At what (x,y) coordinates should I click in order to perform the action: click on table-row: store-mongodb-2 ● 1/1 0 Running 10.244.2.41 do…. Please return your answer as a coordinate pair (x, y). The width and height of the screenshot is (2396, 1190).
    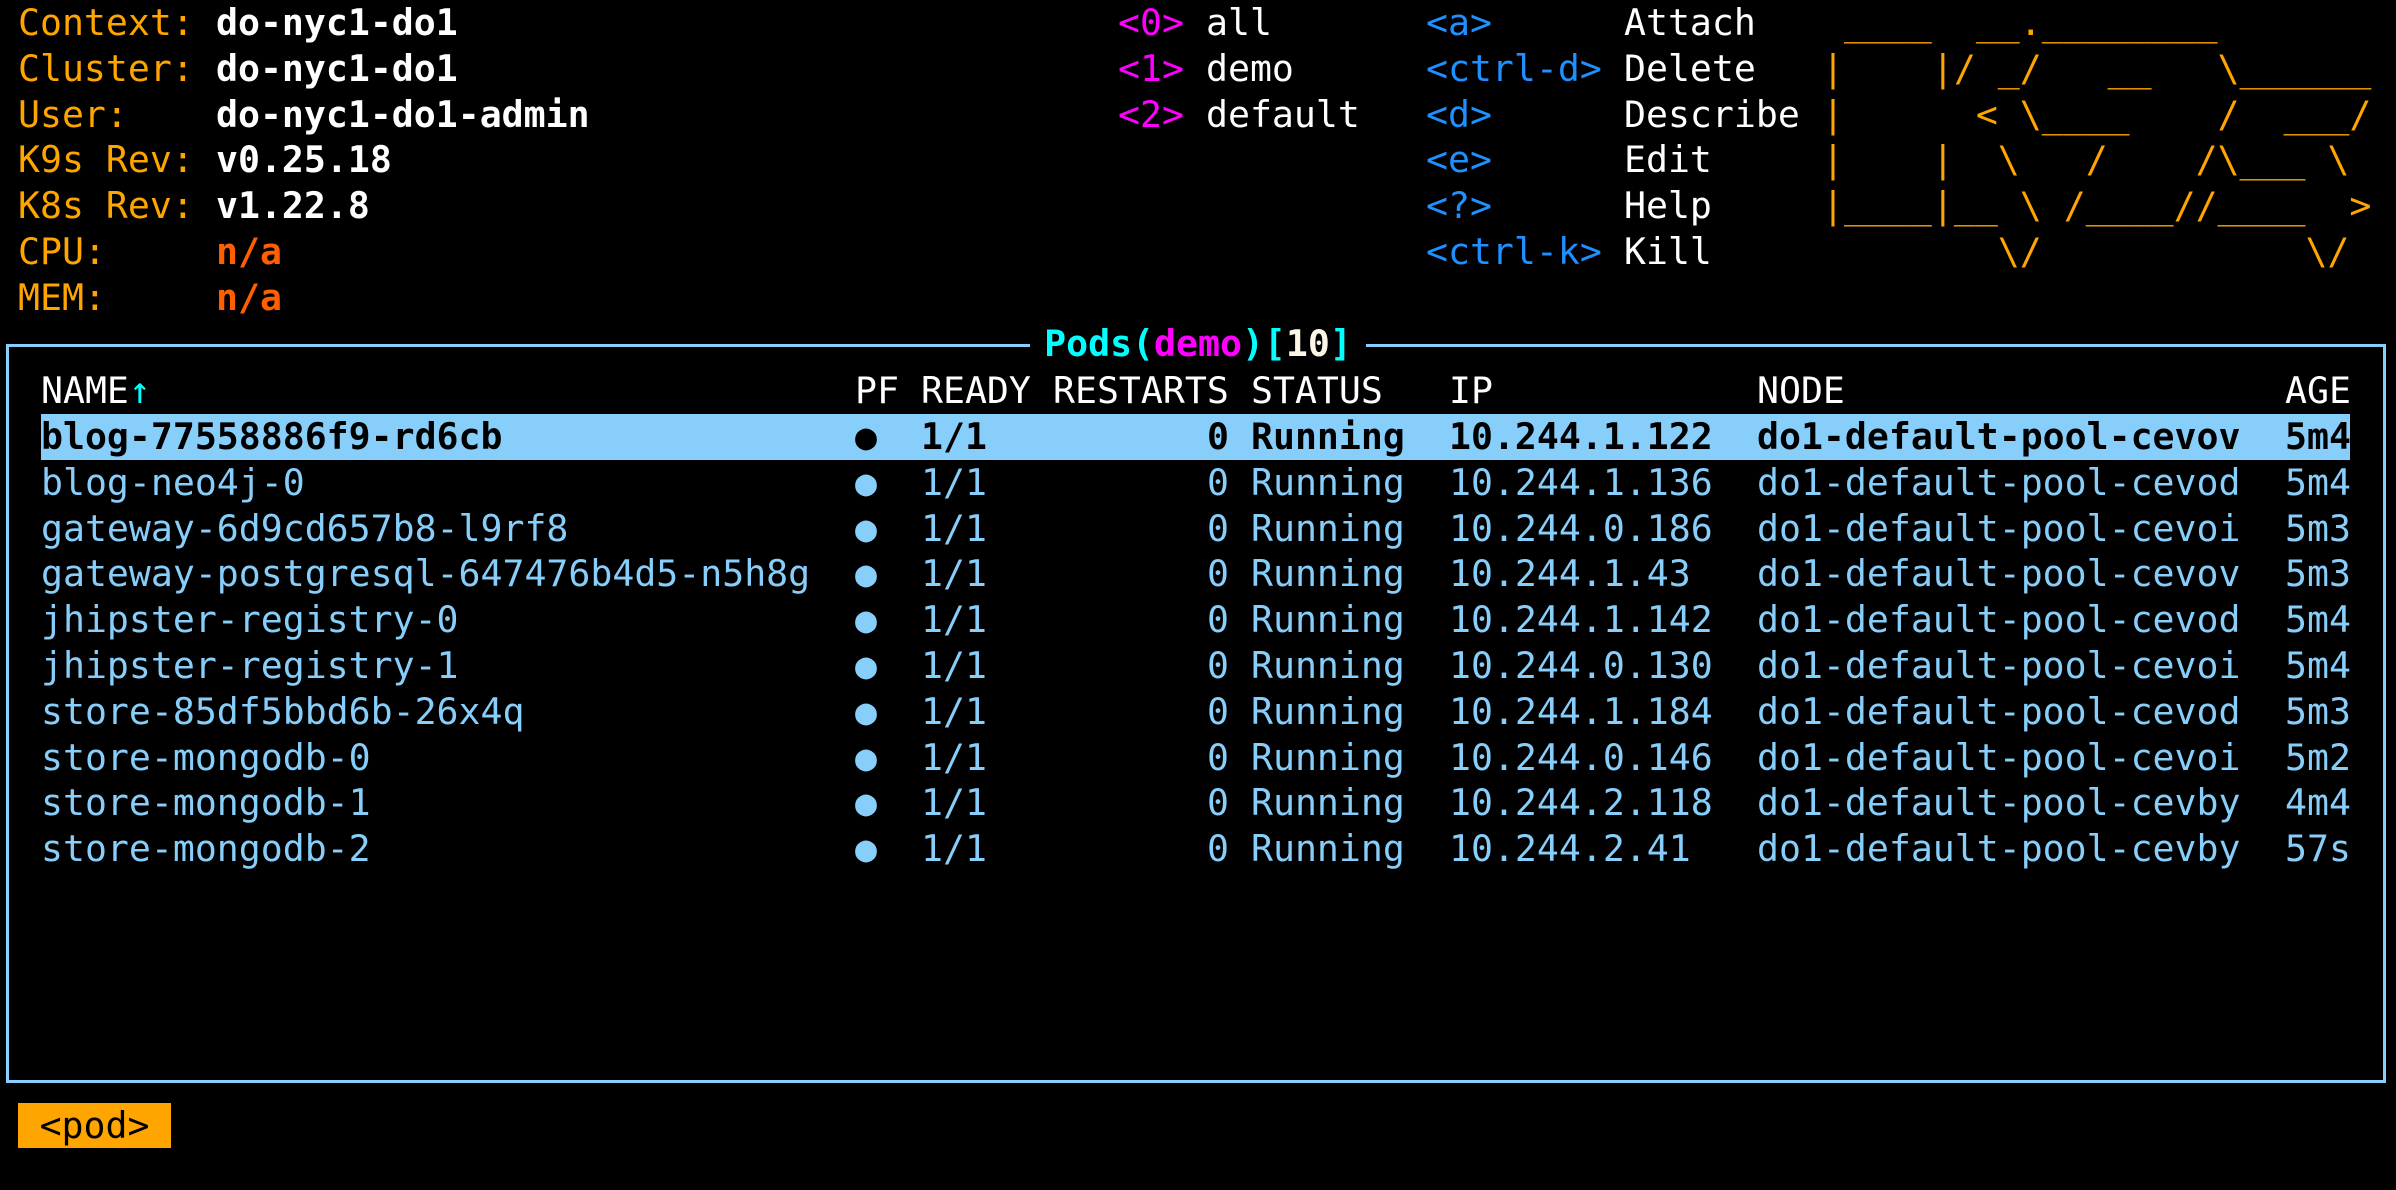
    Looking at the image, I should click on (1196, 849).